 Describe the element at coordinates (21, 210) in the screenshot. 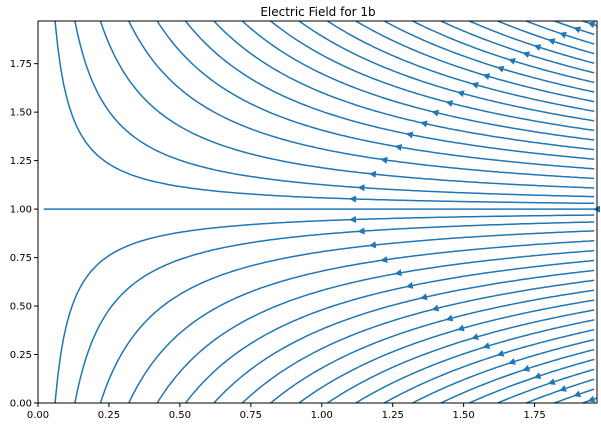

I see `y-tick-label: 1.00` at that location.